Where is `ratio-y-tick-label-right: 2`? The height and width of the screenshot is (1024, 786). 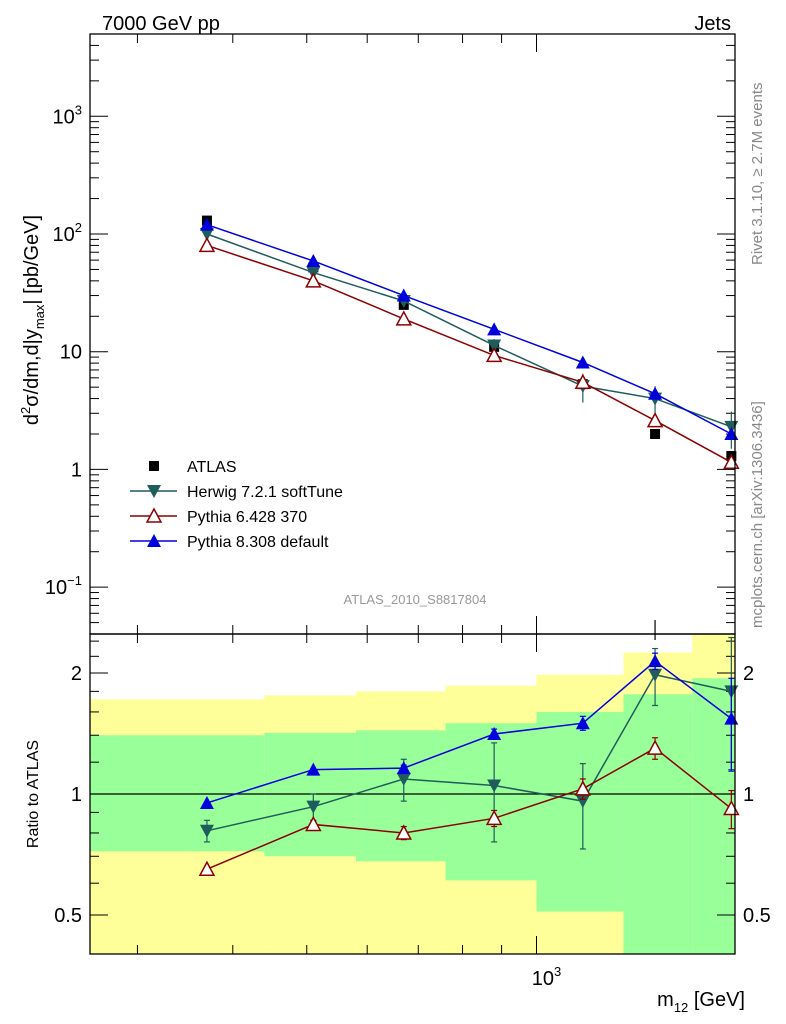 ratio-y-tick-label-right: 2 is located at coordinates (748, 674).